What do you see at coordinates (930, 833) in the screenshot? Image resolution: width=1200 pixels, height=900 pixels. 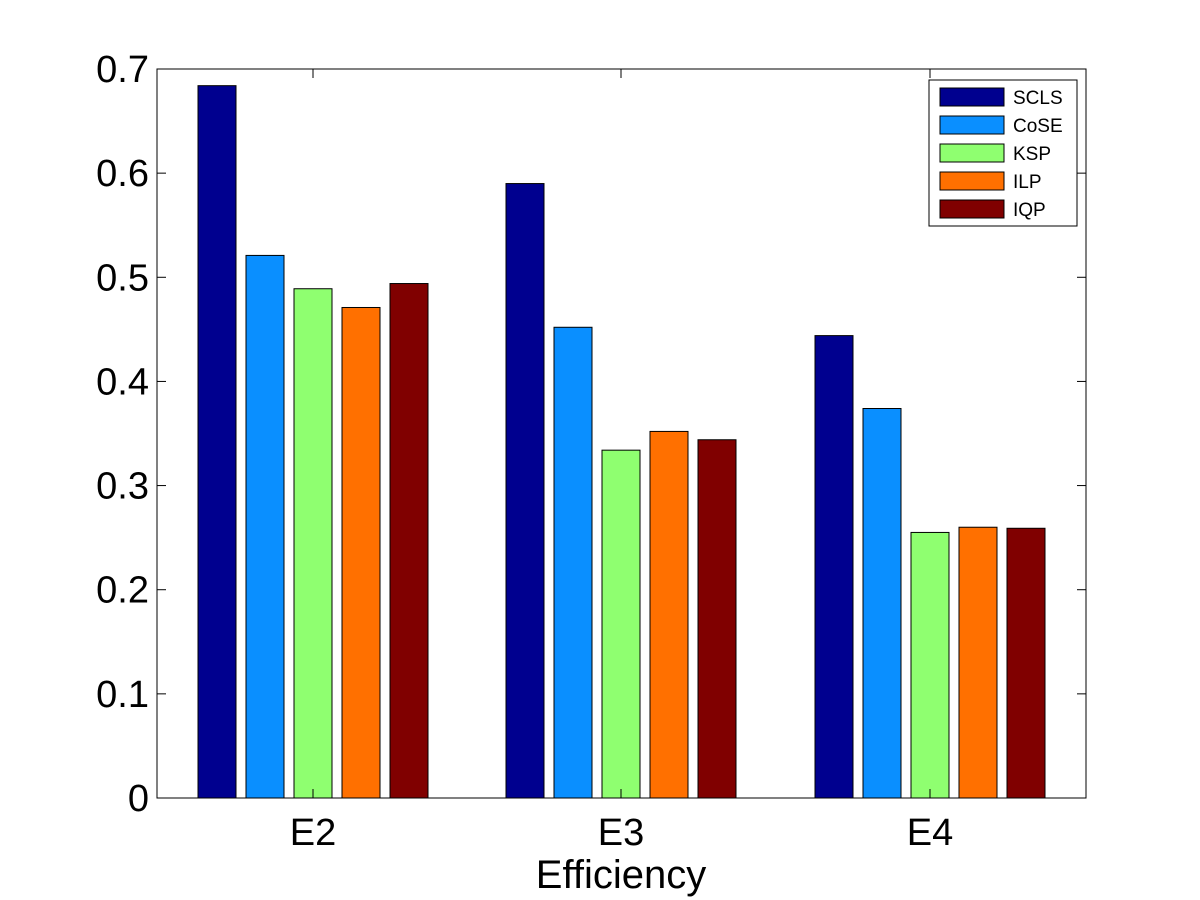 I see `x-tick-label-e4: E4` at bounding box center [930, 833].